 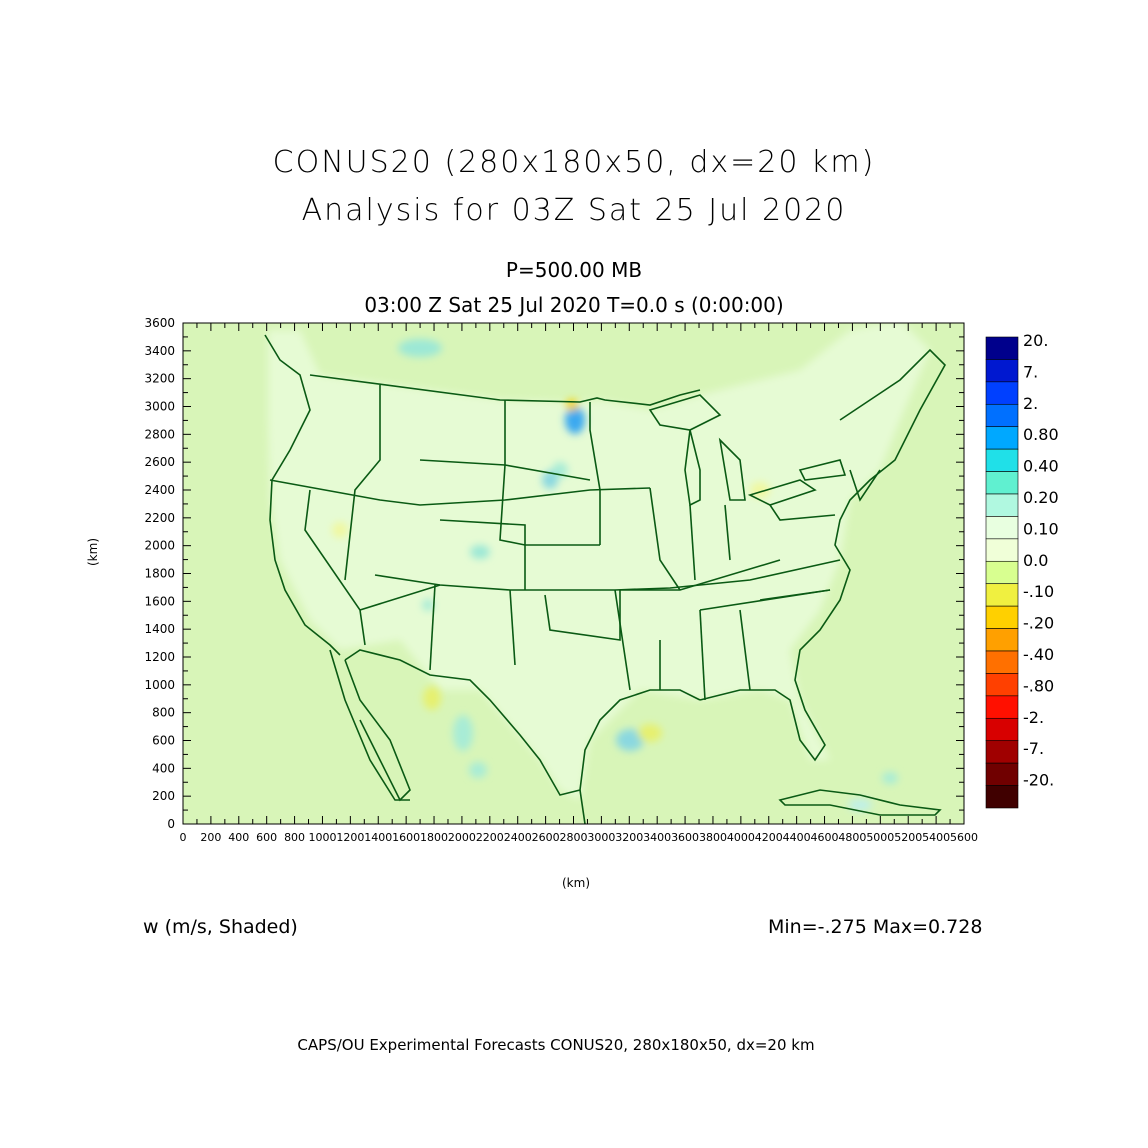 What do you see at coordinates (576, 883) in the screenshot?
I see `x-axis-label: (km)` at bounding box center [576, 883].